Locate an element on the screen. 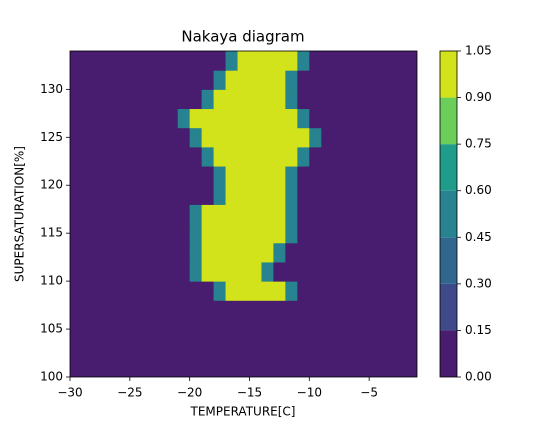 Image resolution: width=560 pixels, height=424 pixels. colorbar-tick-label: 1.05 is located at coordinates (478, 51).